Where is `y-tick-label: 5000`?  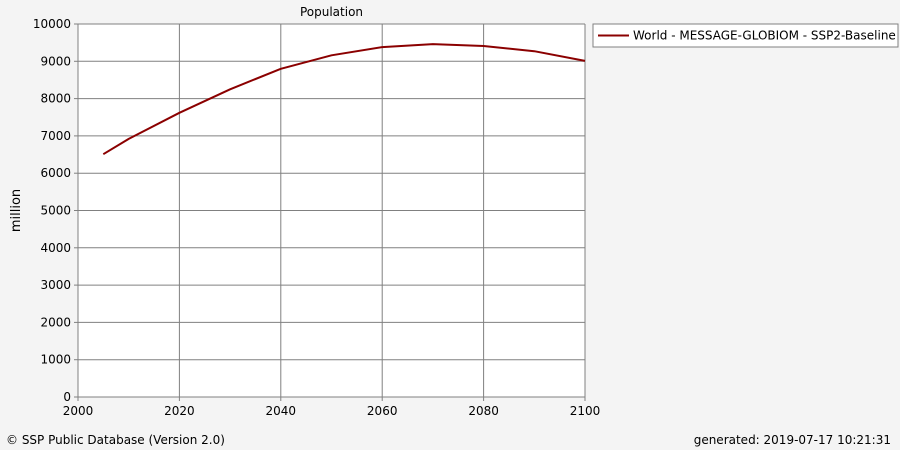
y-tick-label: 5000 is located at coordinates (55, 211).